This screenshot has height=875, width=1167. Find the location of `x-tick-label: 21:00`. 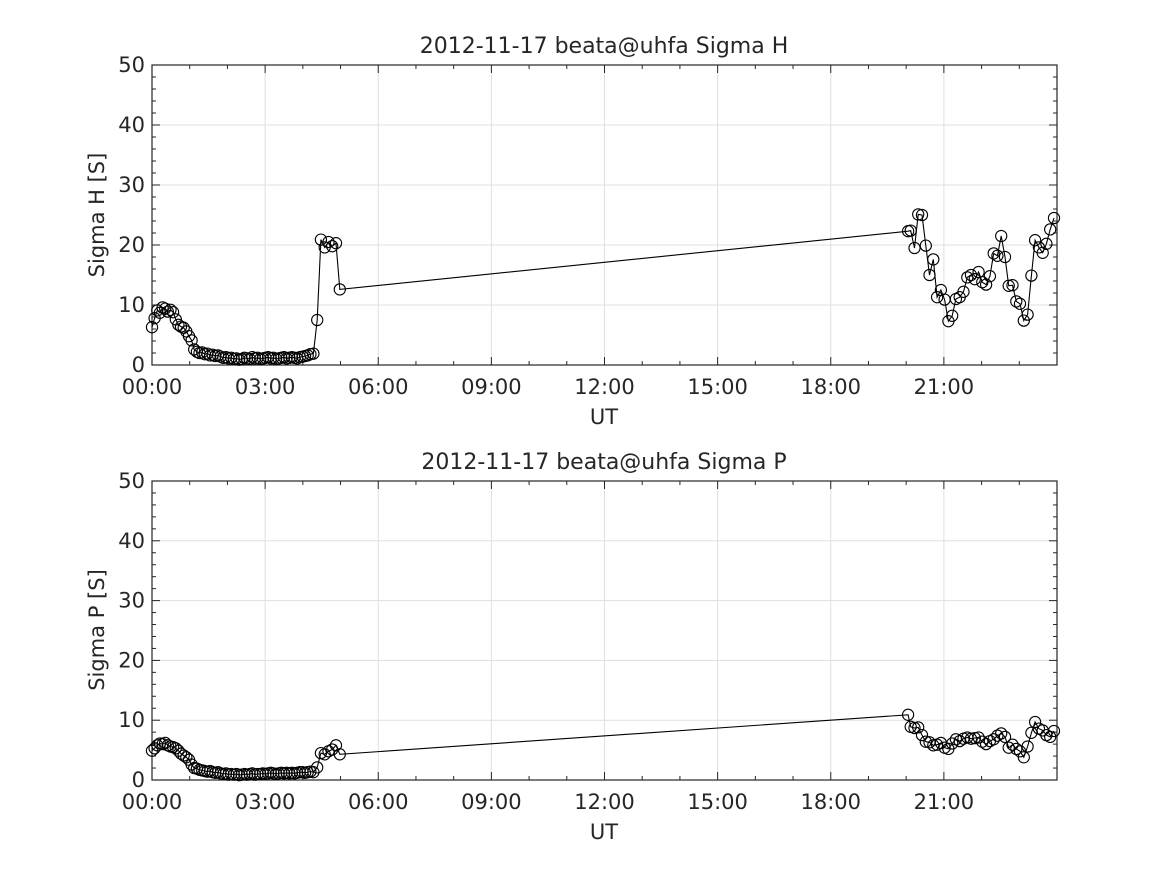

x-tick-label: 21:00 is located at coordinates (944, 387).